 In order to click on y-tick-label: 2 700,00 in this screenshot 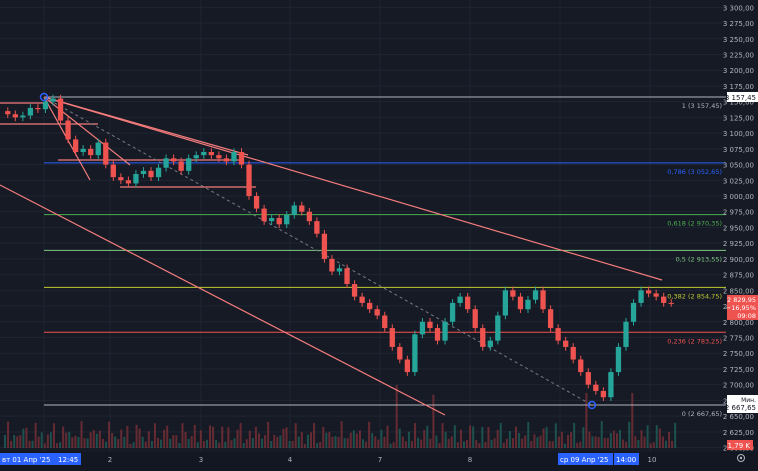, I will do `click(738, 386)`.